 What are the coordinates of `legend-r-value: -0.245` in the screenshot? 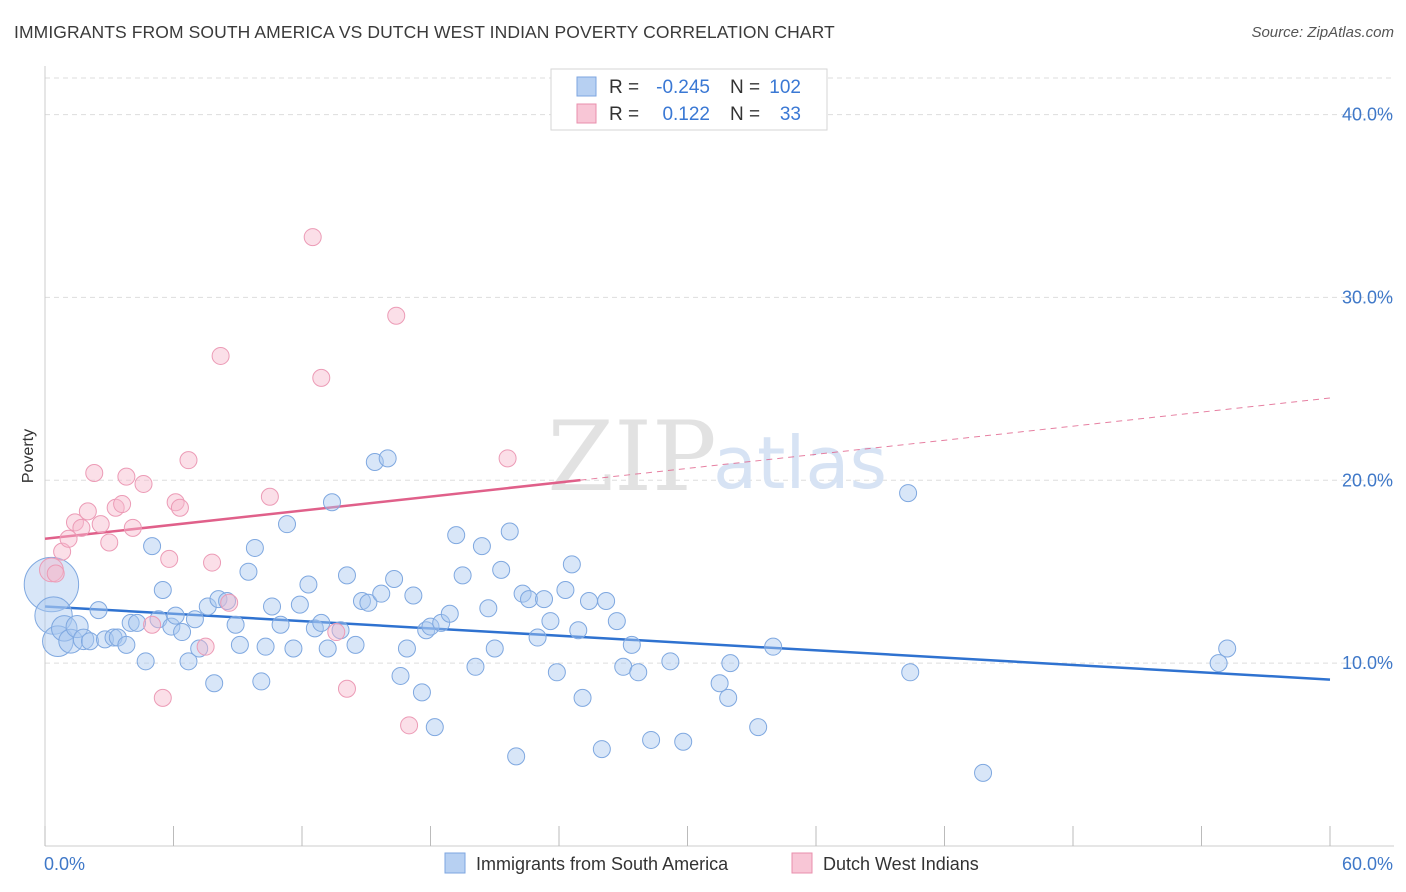 It's located at (683, 87).